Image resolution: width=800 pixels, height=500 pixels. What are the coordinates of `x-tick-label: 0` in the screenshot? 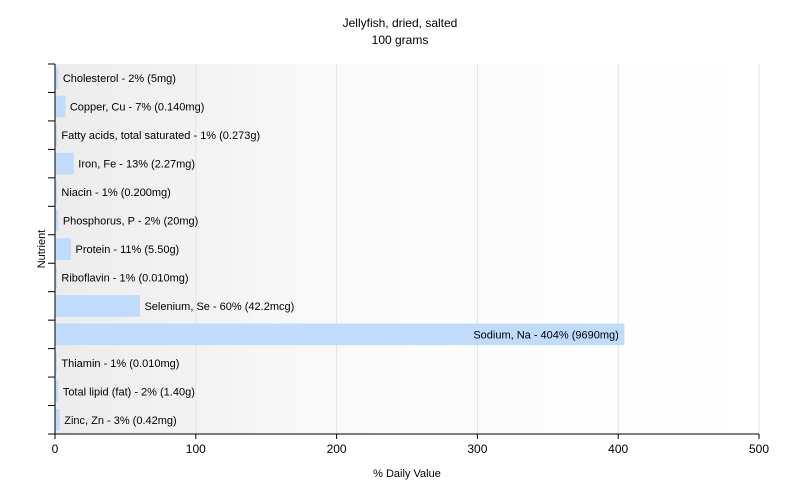 It's located at (55, 449).